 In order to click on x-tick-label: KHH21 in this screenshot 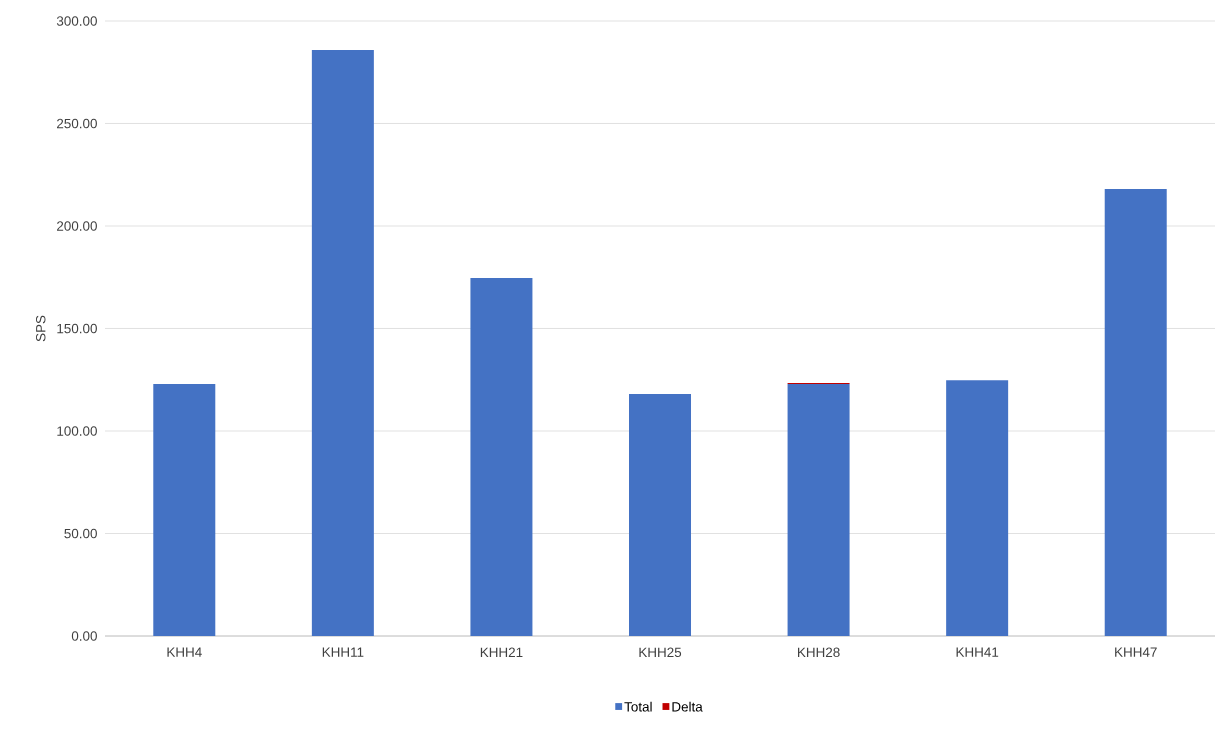, I will do `click(501, 652)`.